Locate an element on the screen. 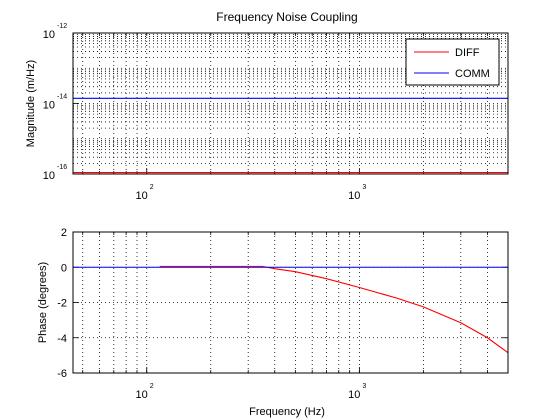 The image size is (560, 420). y-axis-label: Phase (degrees) is located at coordinates (43, 302).